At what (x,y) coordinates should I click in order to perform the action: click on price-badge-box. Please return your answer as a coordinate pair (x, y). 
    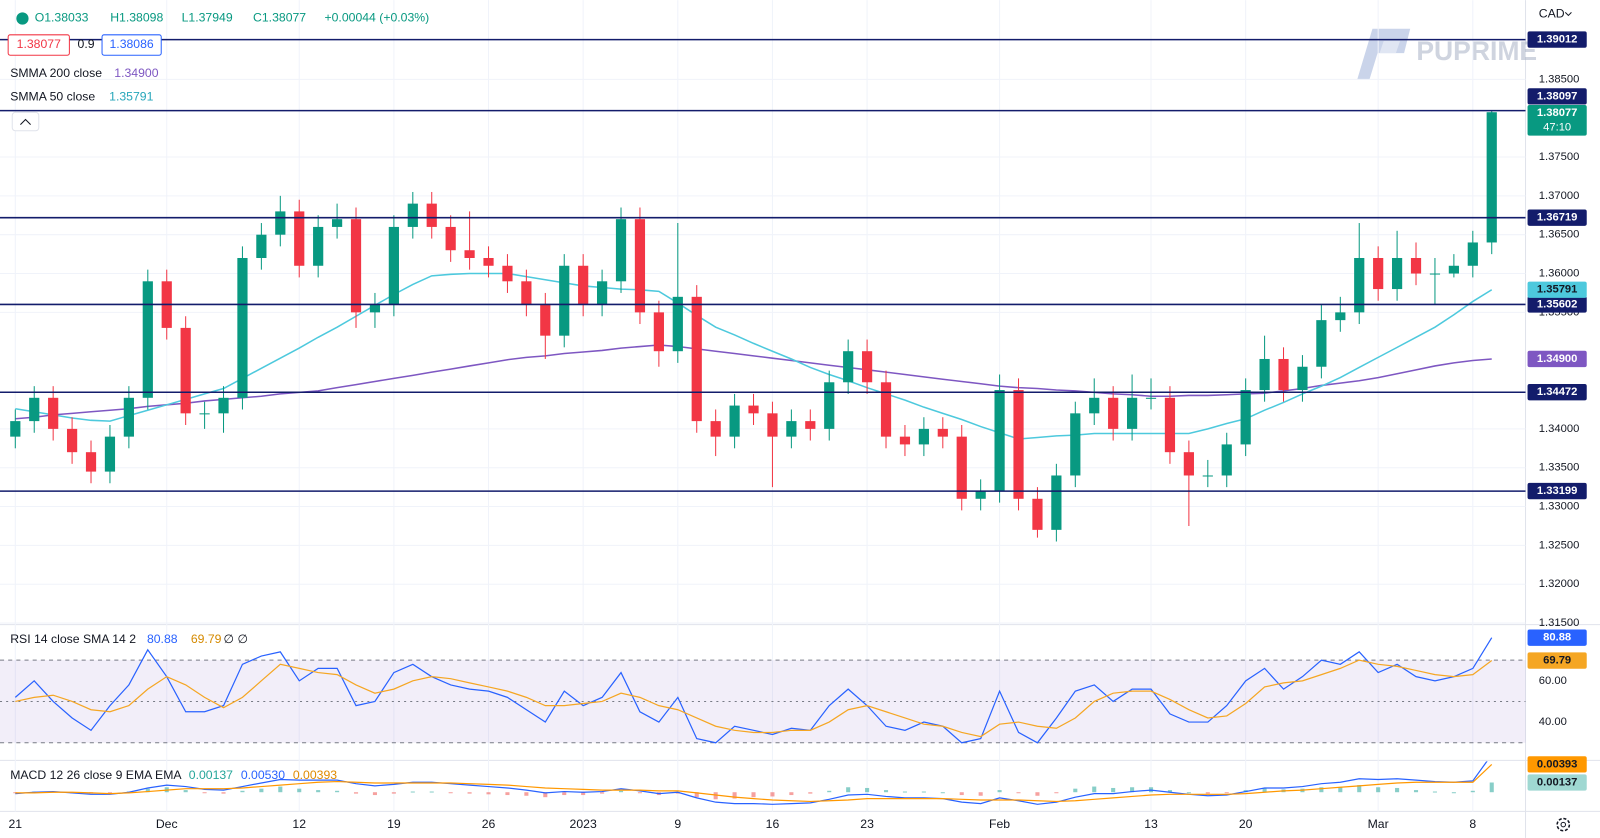
    Looking at the image, I should click on (1557, 120).